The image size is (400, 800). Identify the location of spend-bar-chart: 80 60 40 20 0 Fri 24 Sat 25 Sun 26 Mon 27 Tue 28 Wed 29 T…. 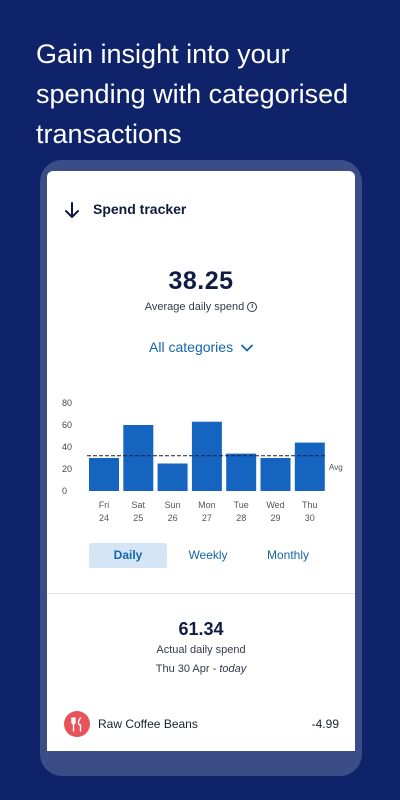
(202, 460).